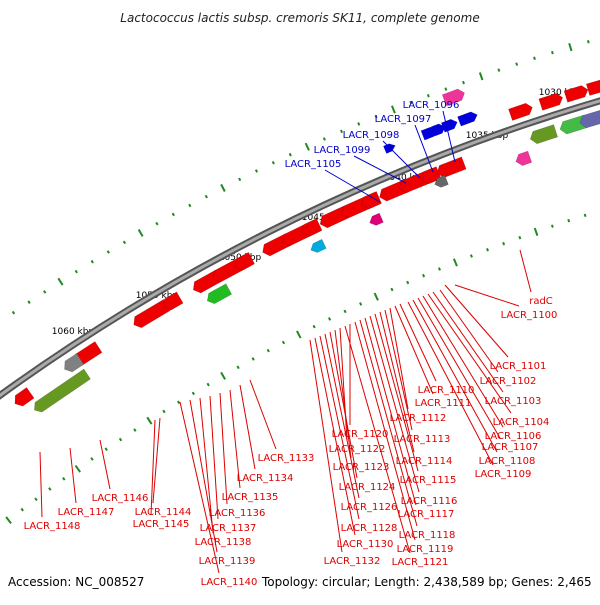  What do you see at coordinates (443, 403) in the screenshot?
I see `gene-label-reverse: LACR_1111` at bounding box center [443, 403].